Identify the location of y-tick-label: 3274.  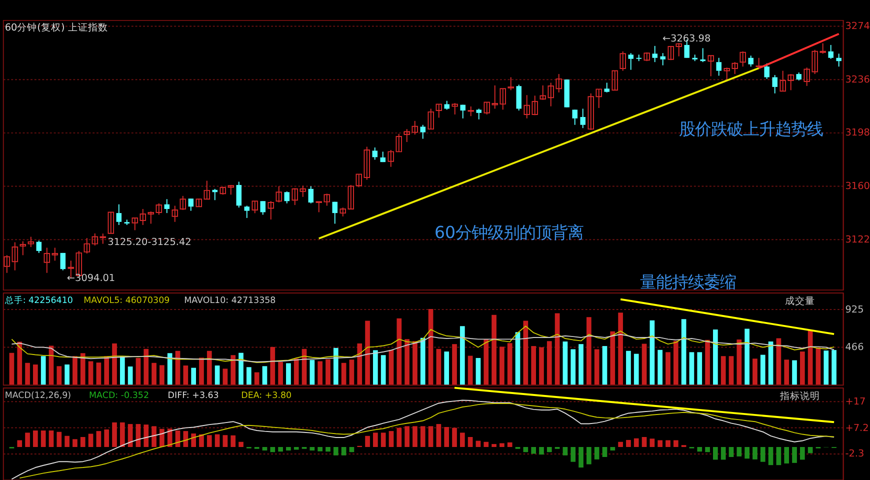
(857, 26).